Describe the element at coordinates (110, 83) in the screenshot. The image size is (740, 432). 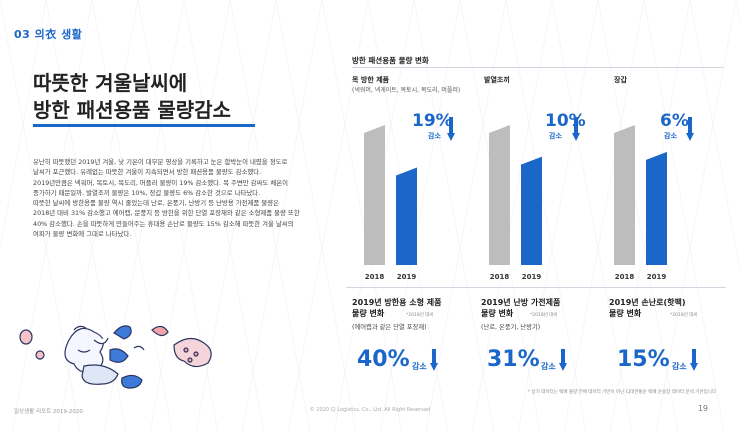
I see `headline-line1: 따뜻한 겨울날씨에` at that location.